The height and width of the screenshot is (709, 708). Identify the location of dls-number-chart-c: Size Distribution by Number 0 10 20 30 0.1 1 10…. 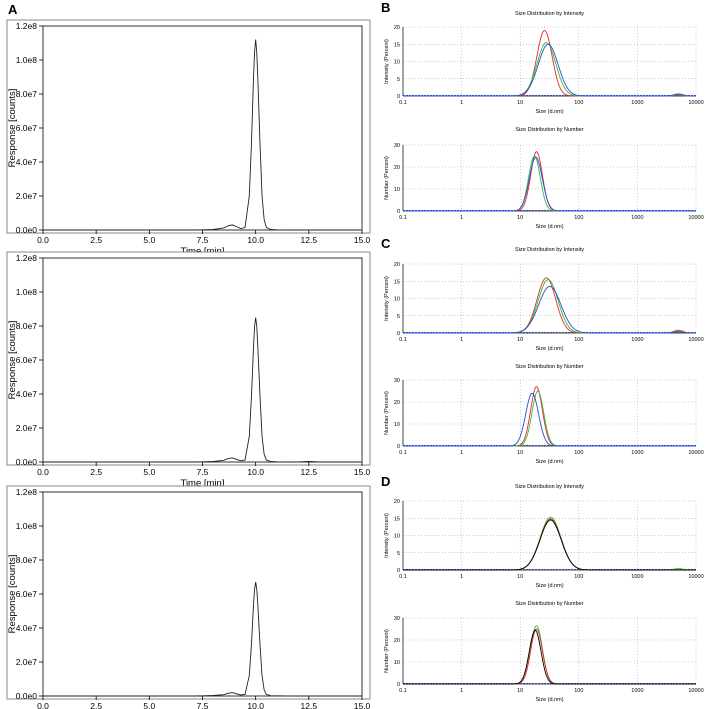
(544, 414).